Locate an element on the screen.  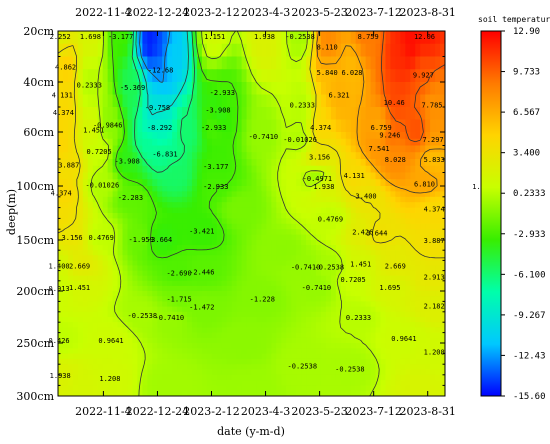
contour-label: 2.252 is located at coordinates (60, 37).